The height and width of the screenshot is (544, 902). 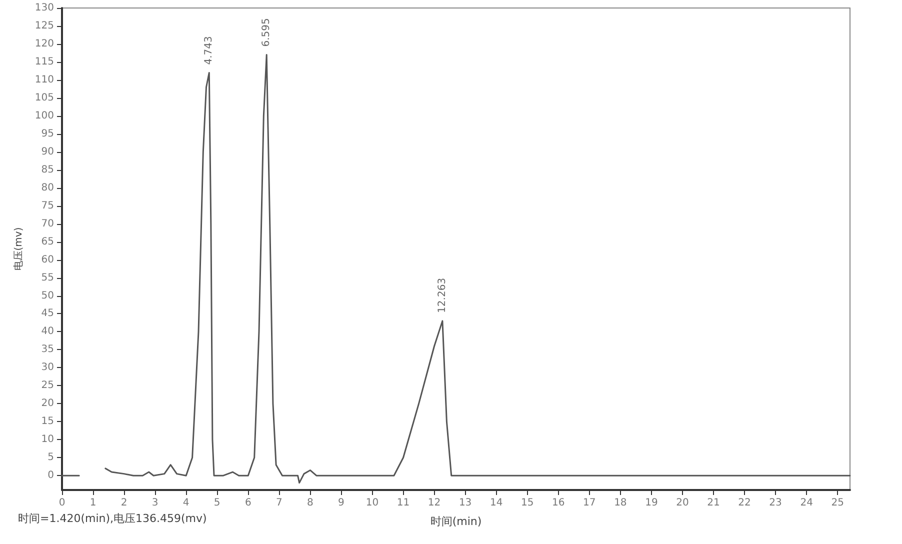 What do you see at coordinates (47, 368) in the screenshot?
I see `y-tick-label: 30` at bounding box center [47, 368].